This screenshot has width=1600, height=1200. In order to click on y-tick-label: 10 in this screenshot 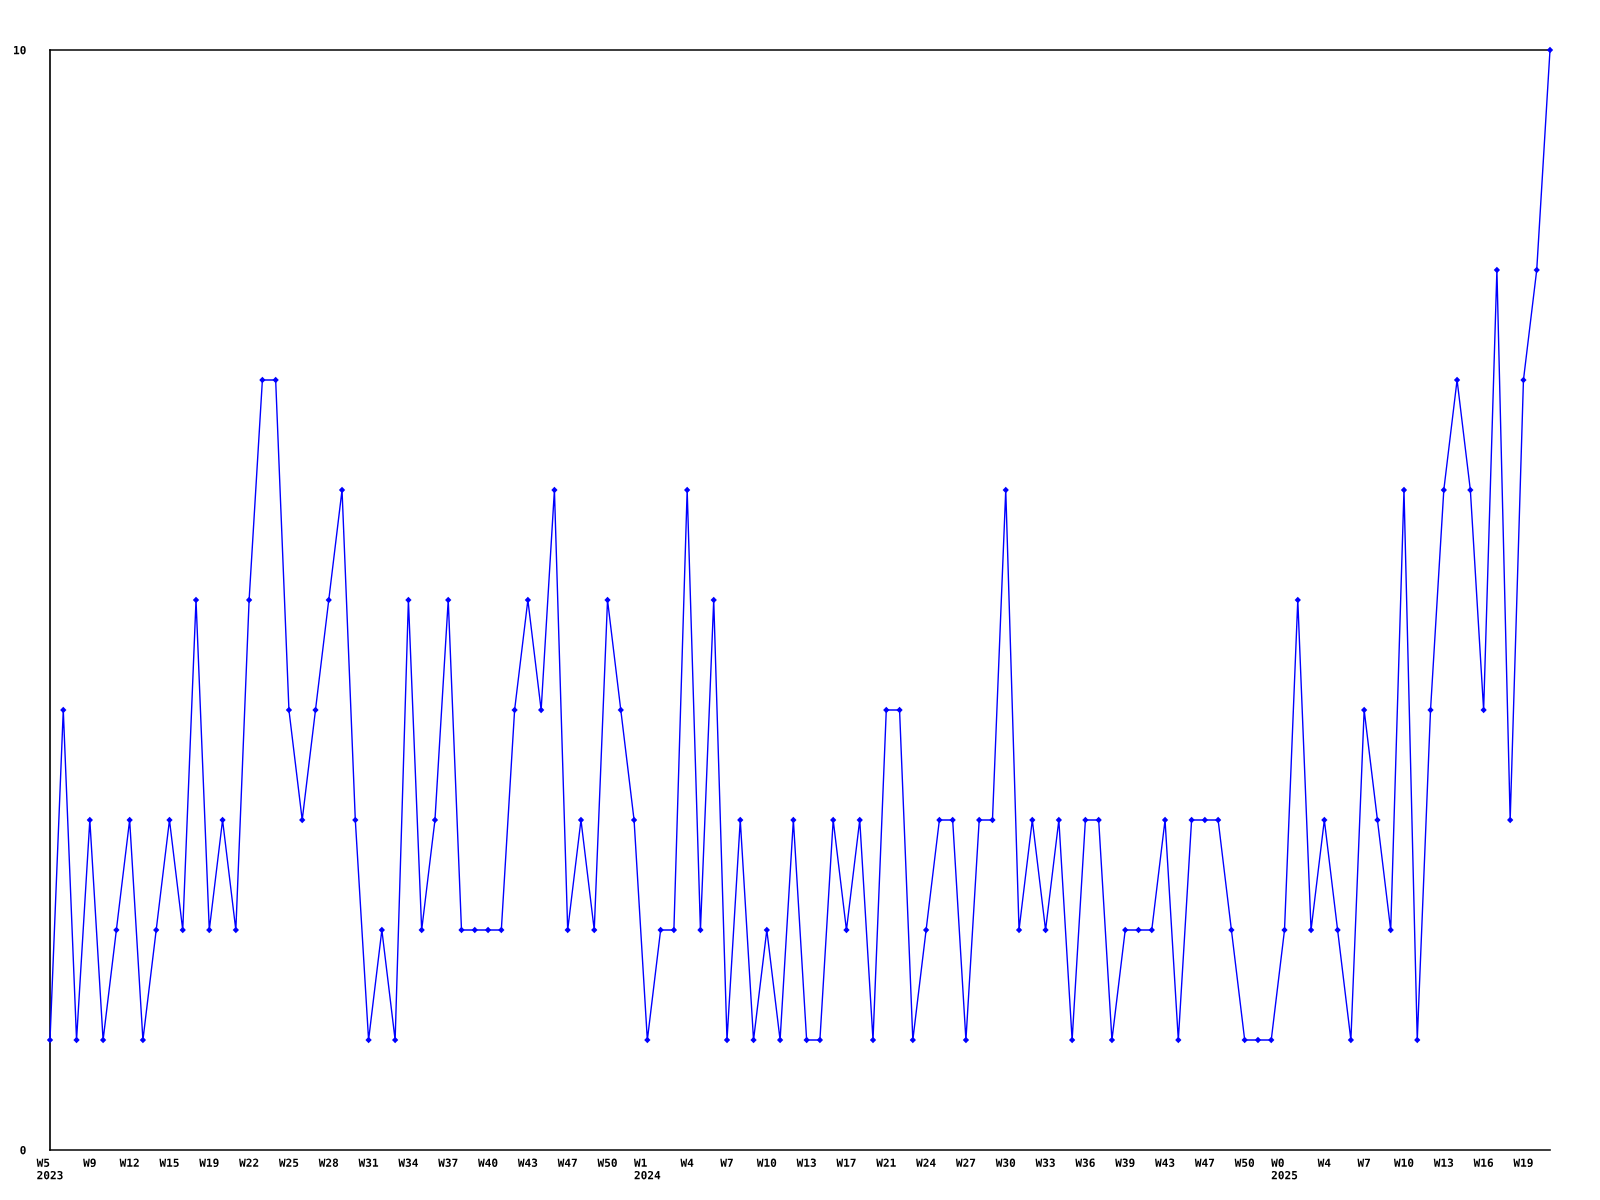, I will do `click(20, 50)`.